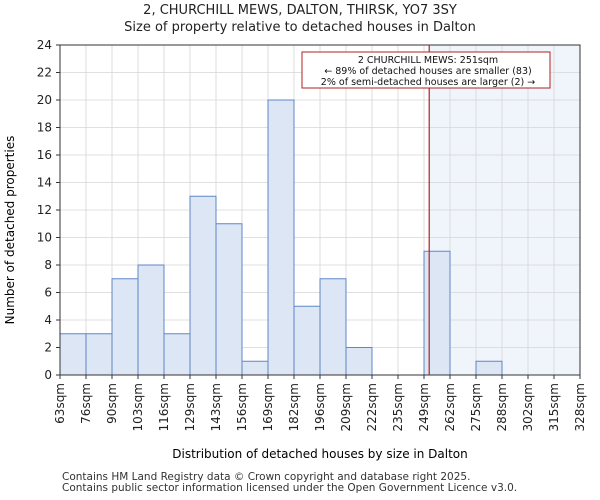 The width and height of the screenshot is (600, 500). What do you see at coordinates (294, 407) in the screenshot?
I see `x-tick-label: 182sqm` at bounding box center [294, 407].